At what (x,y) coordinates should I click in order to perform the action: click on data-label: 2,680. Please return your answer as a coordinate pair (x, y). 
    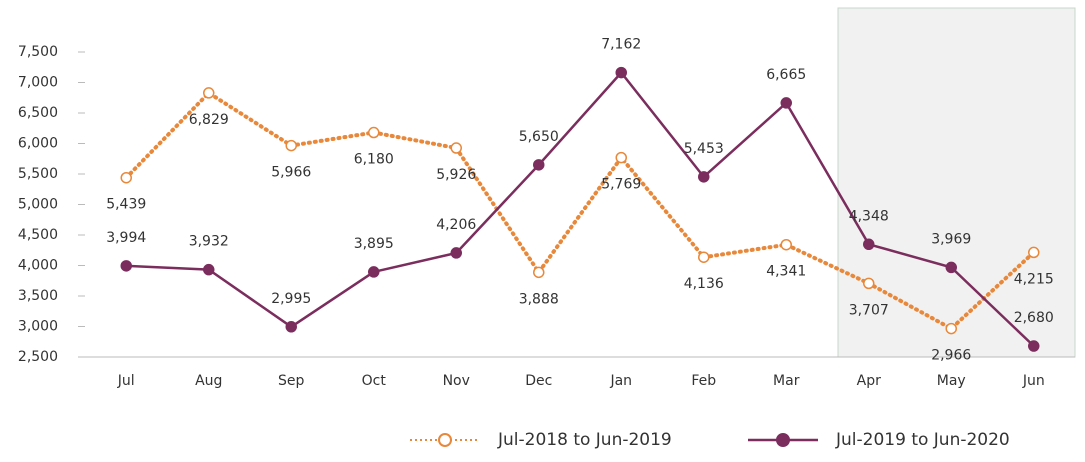
    Looking at the image, I should click on (1034, 318).